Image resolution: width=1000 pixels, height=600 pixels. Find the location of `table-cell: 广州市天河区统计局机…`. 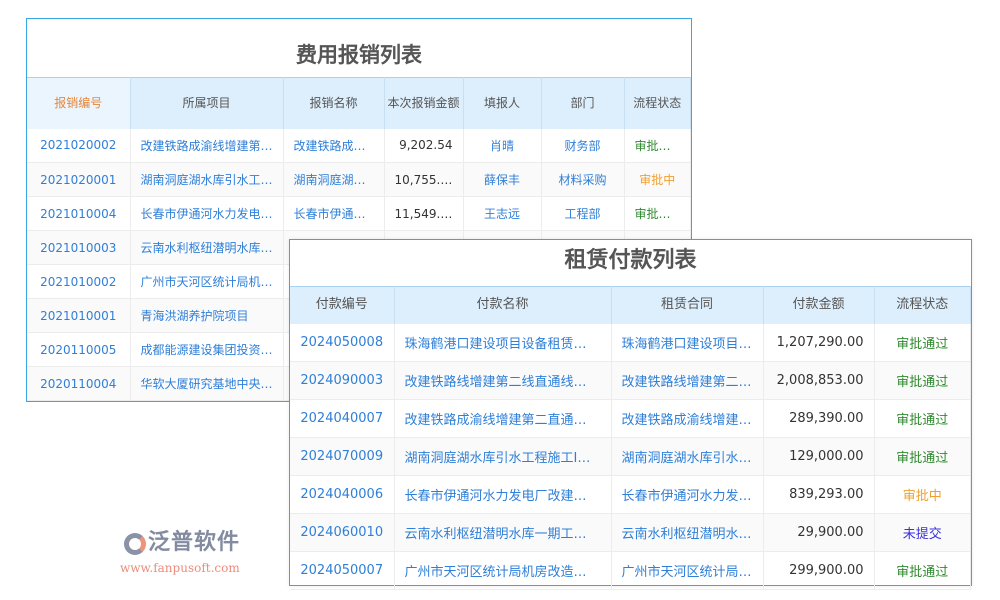

table-cell: 广州市天河区统计局机… is located at coordinates (207, 281).